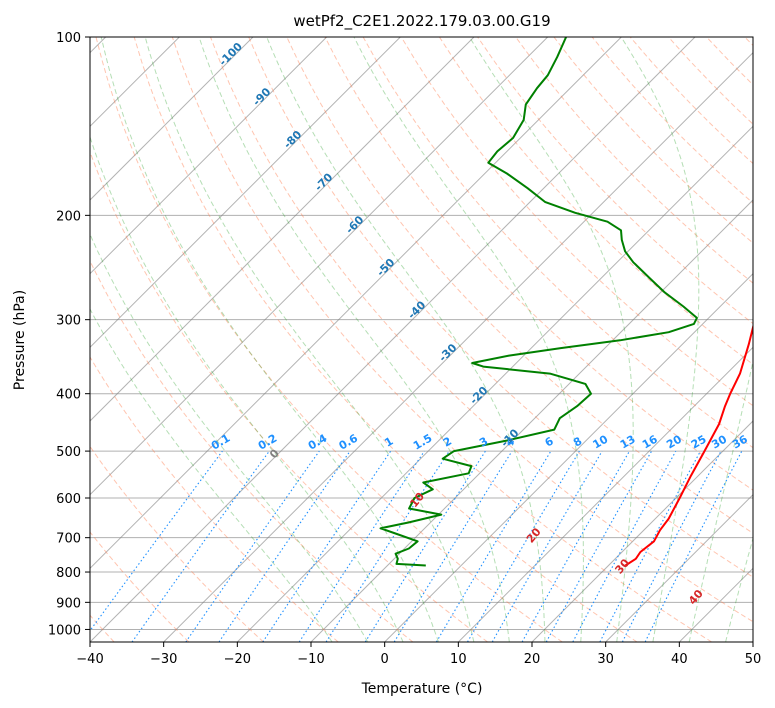 This screenshot has width=775, height=708. What do you see at coordinates (421, 21) in the screenshot?
I see `chart-title: wetPf2_C2E1.2022.179.03.00.G19` at bounding box center [421, 21].